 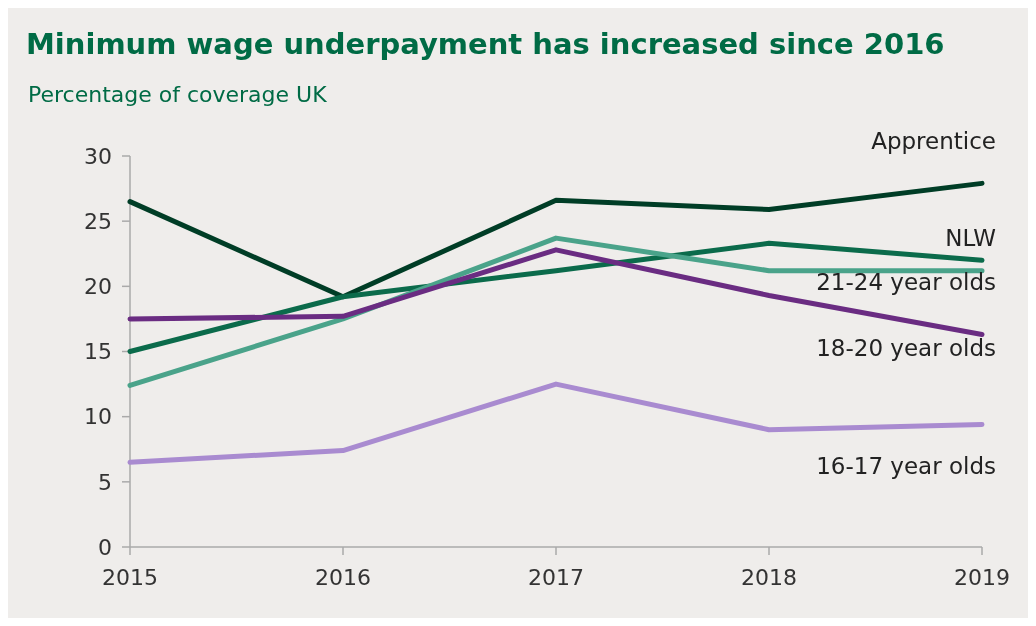 What do you see at coordinates (130, 577) in the screenshot?
I see `x-tick-label: 2015` at bounding box center [130, 577].